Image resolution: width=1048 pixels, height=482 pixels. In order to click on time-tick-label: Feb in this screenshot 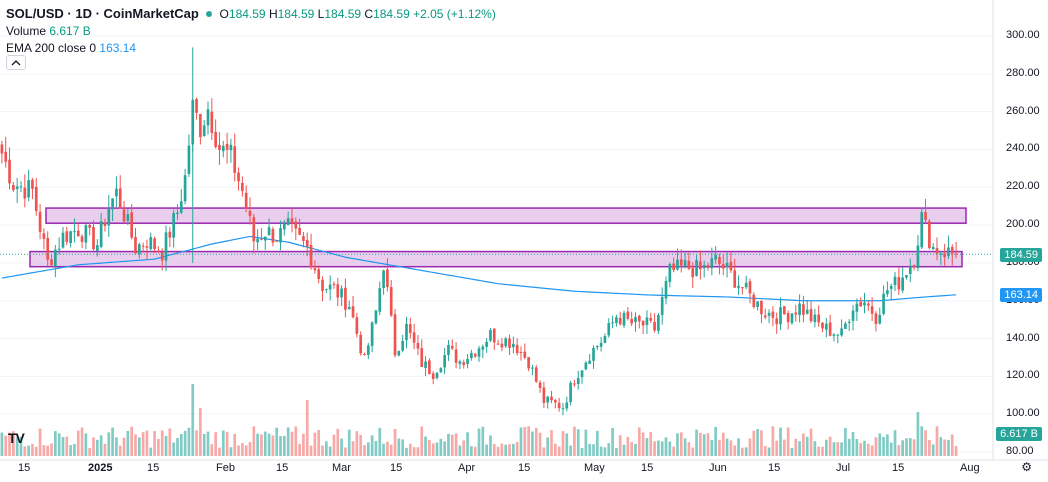, I will do `click(225, 468)`.